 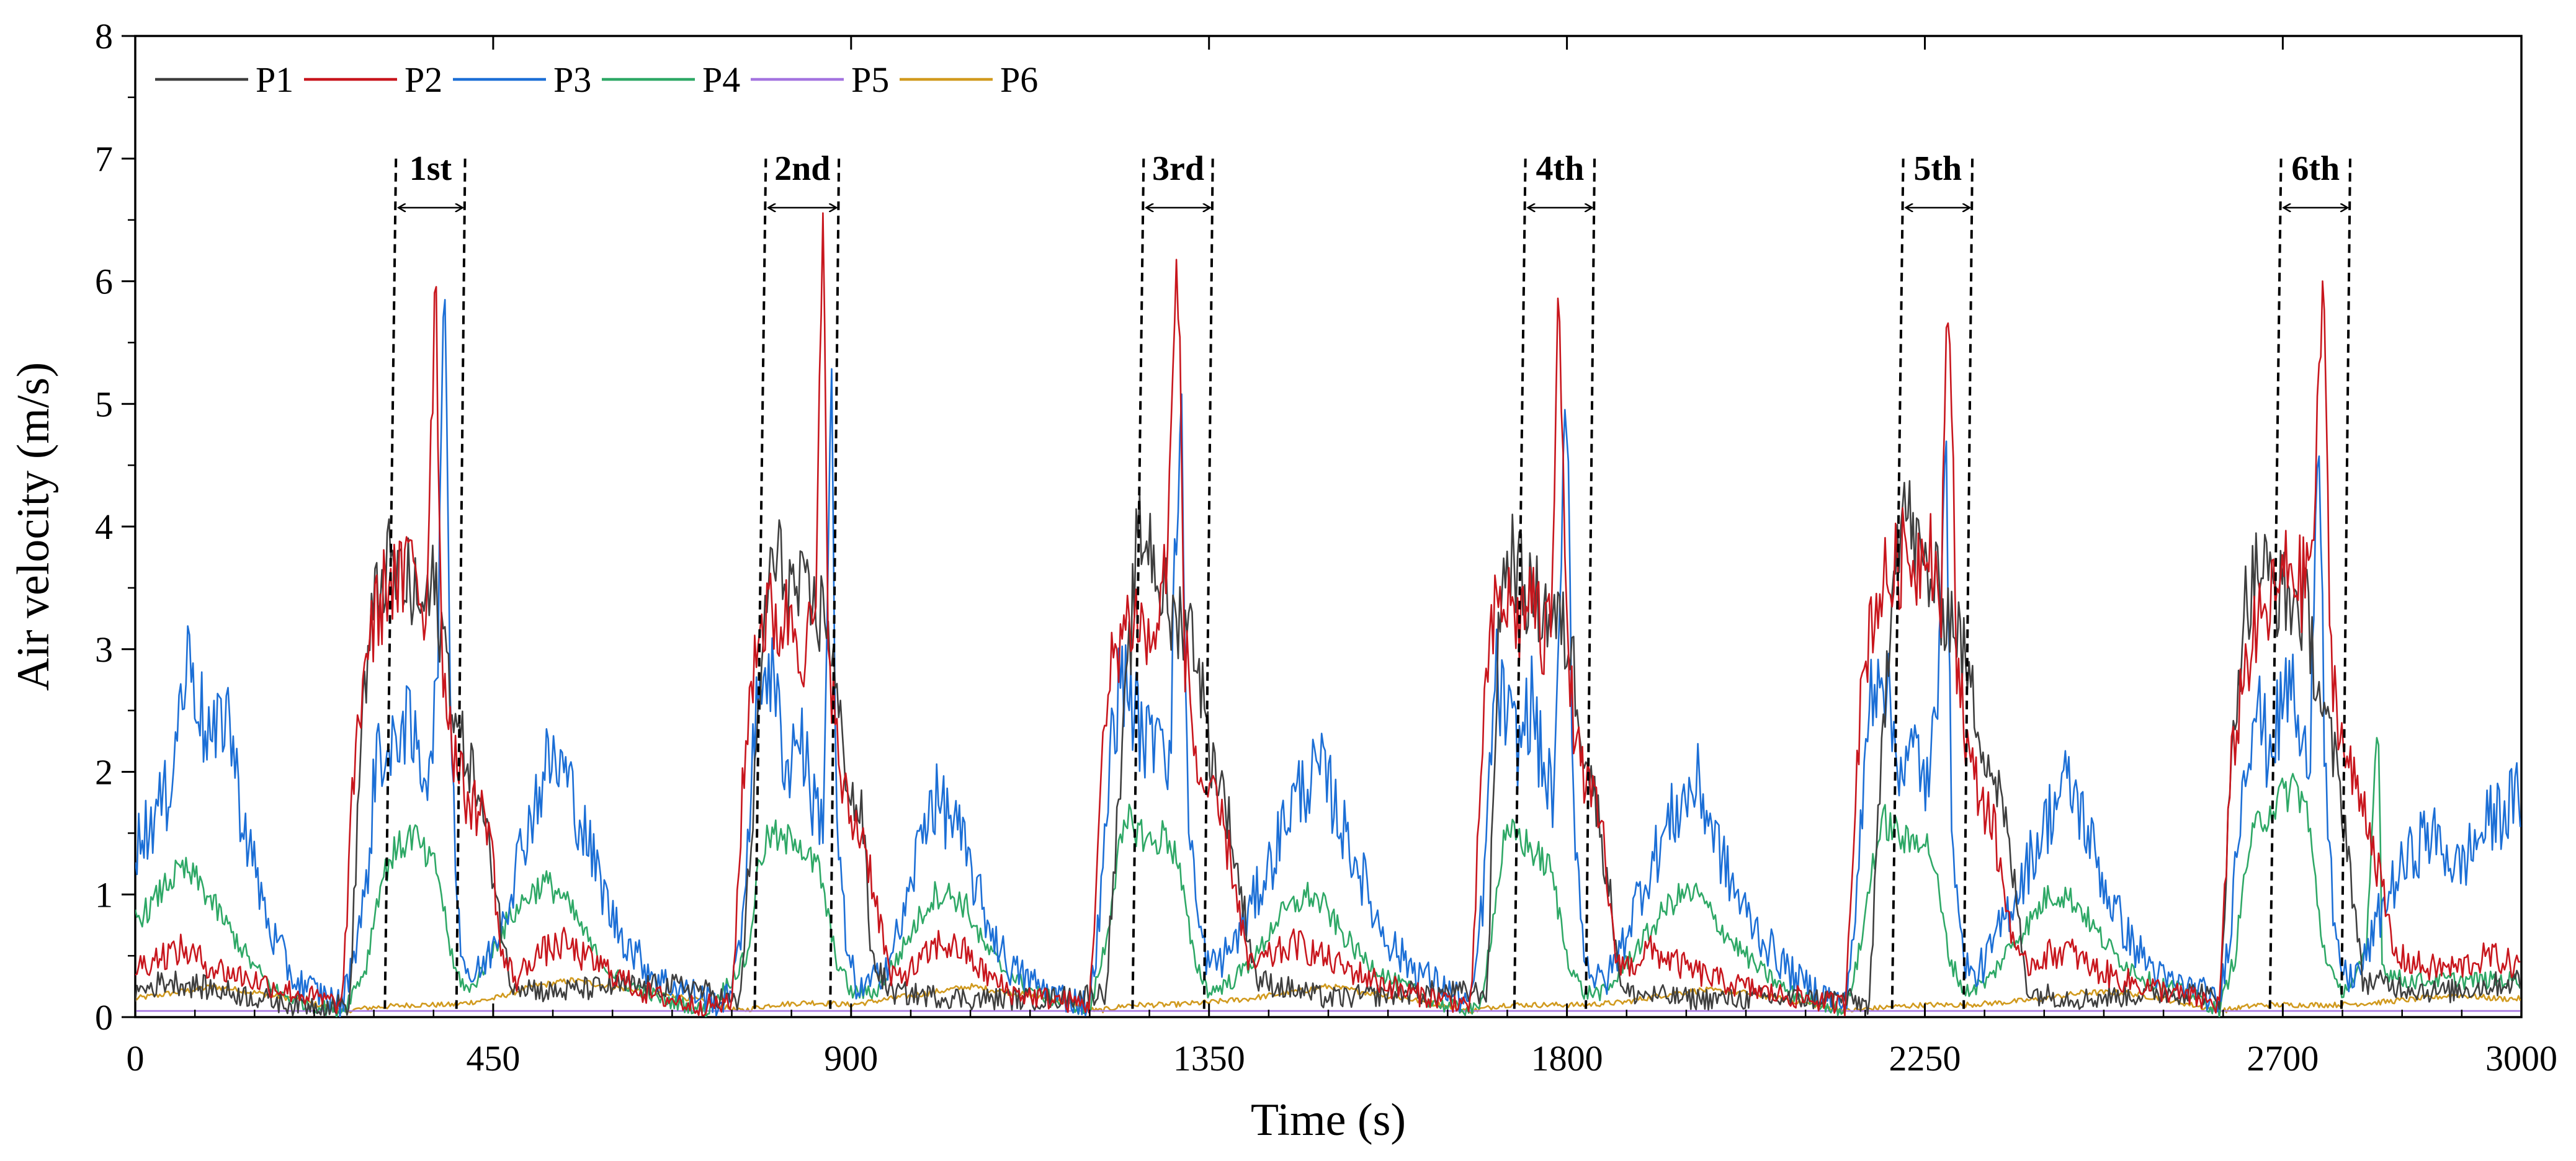 What do you see at coordinates (671, 80) in the screenshot?
I see `legend-item-p4: P4` at bounding box center [671, 80].